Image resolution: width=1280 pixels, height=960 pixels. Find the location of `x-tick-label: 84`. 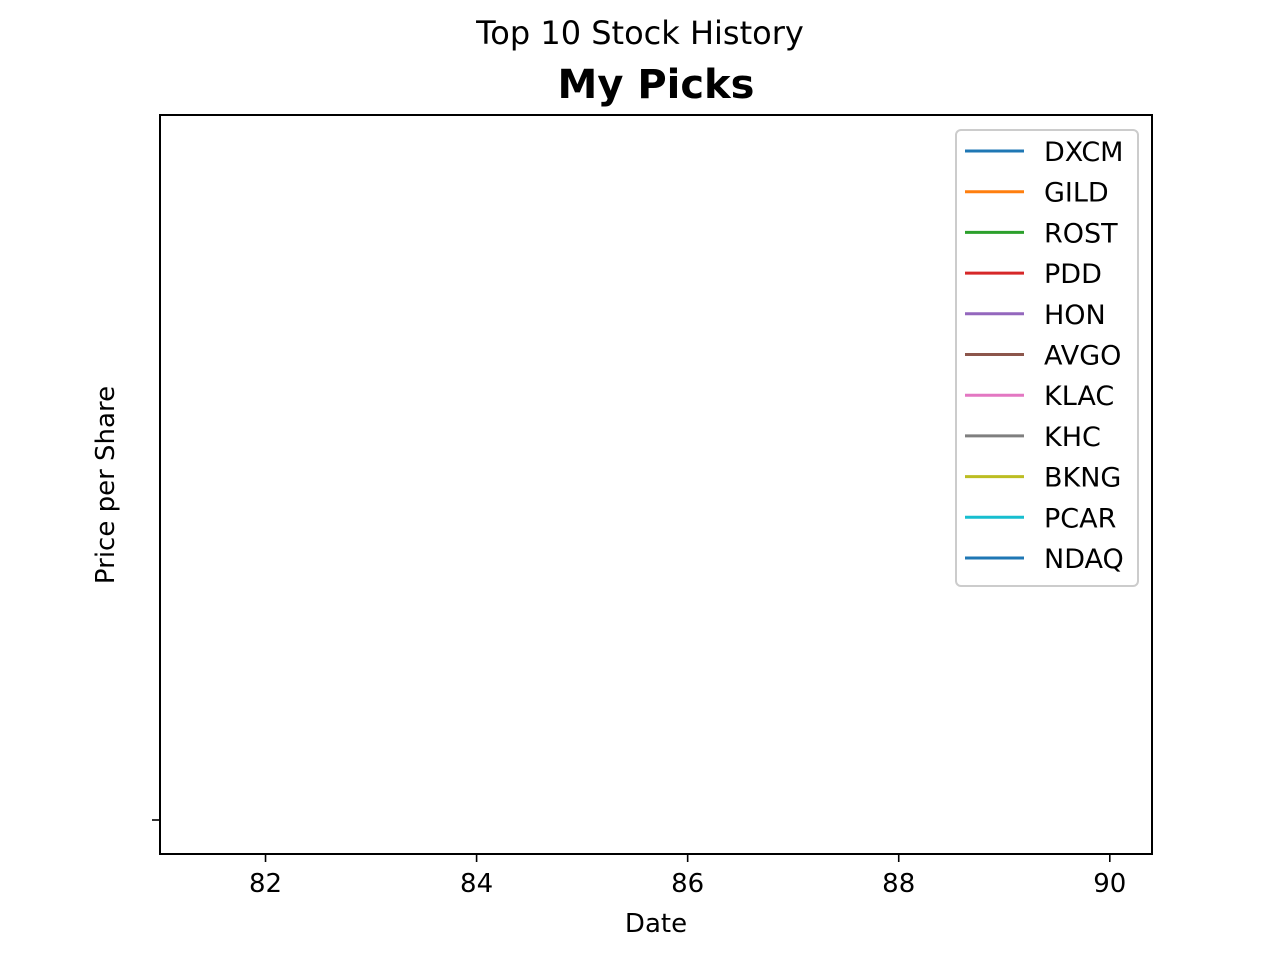

x-tick-label: 84 is located at coordinates (476, 884).